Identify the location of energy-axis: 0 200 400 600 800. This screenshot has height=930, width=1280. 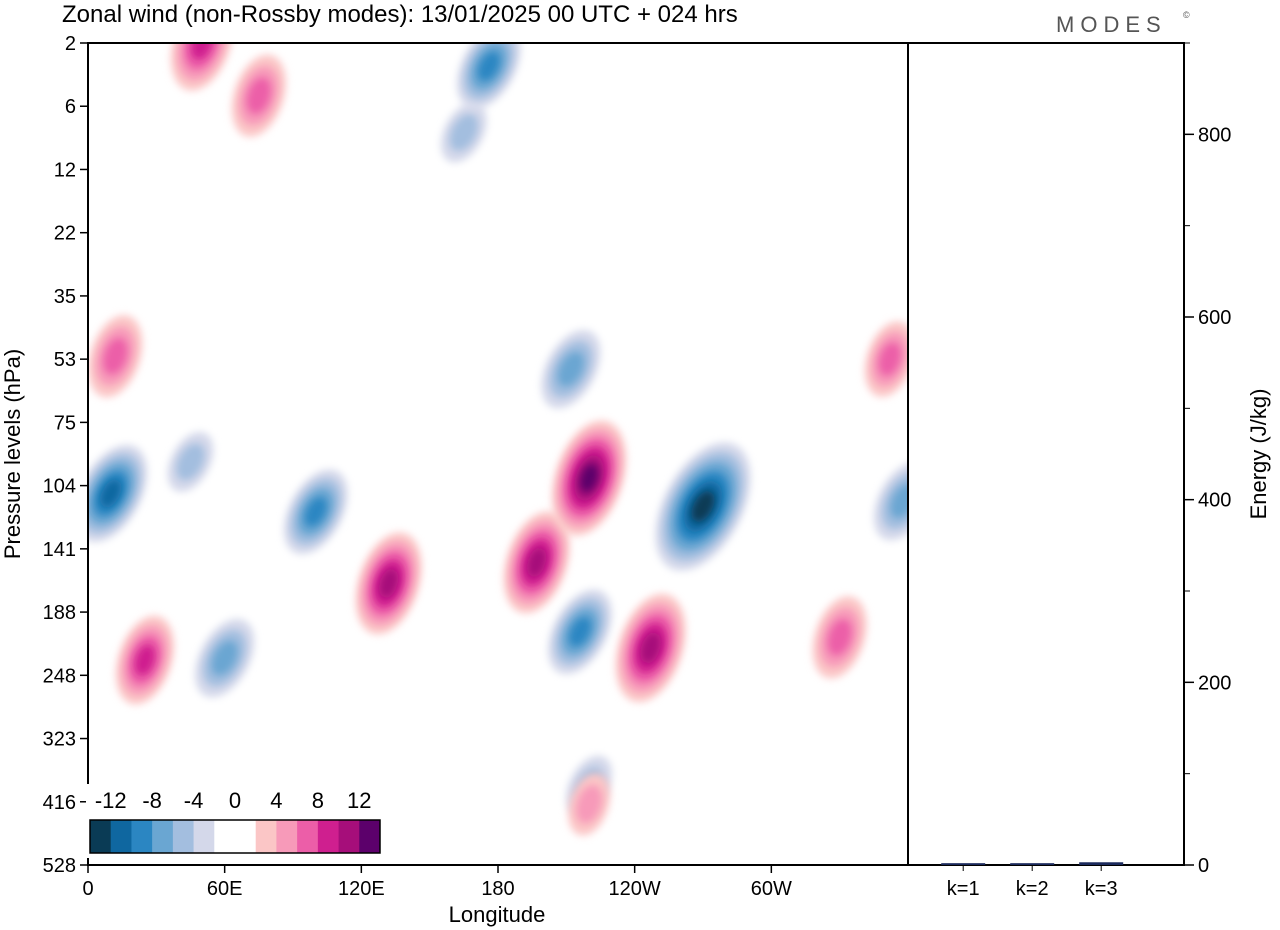
(1207, 459).